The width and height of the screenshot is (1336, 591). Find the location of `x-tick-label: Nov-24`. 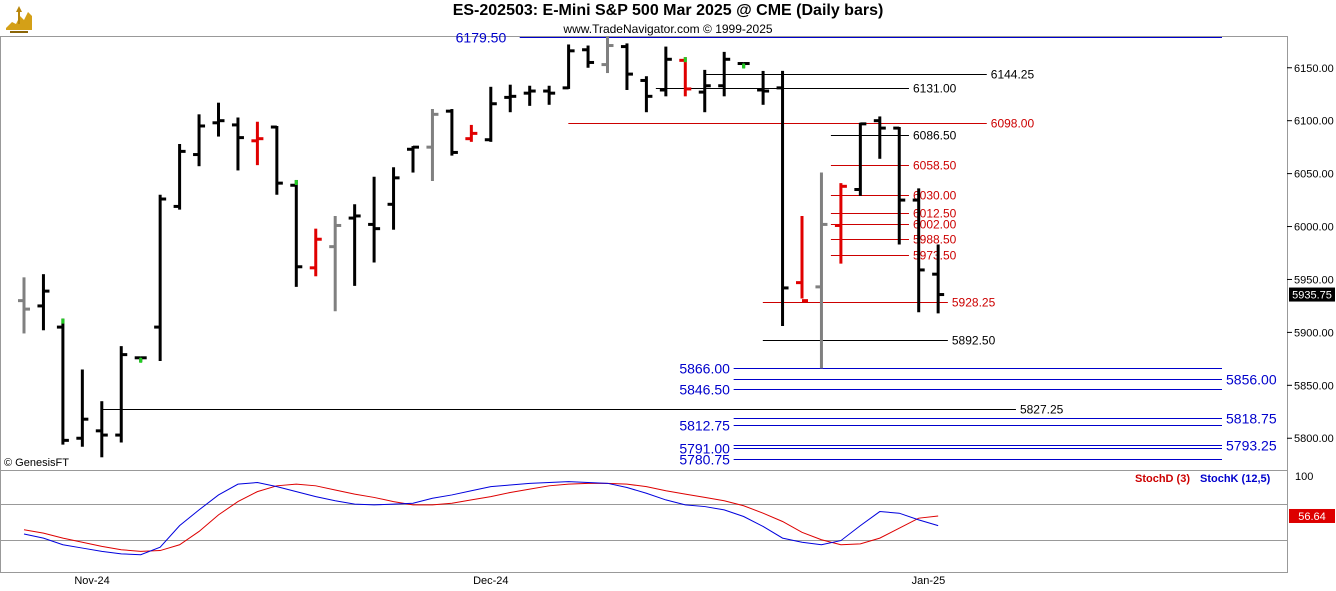

x-tick-label: Nov-24 is located at coordinates (91, 581).